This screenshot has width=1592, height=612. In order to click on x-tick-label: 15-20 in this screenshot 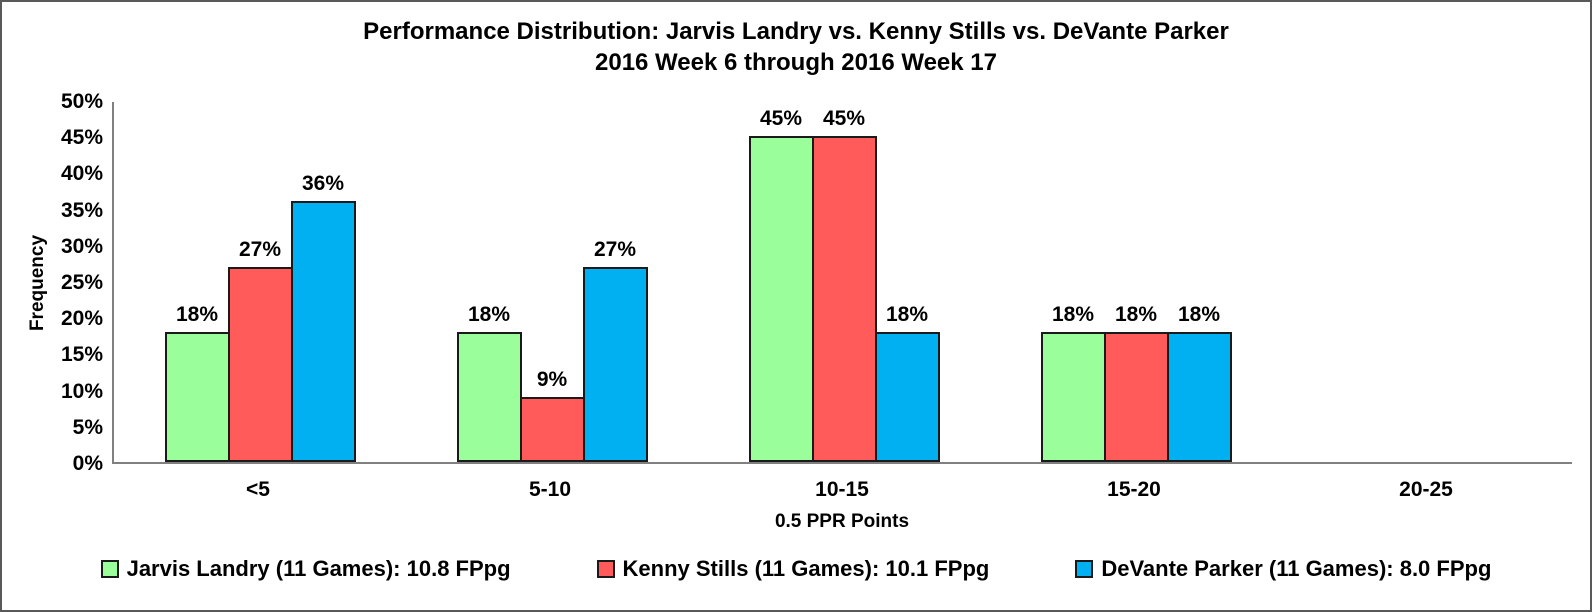, I will do `click(1134, 489)`.